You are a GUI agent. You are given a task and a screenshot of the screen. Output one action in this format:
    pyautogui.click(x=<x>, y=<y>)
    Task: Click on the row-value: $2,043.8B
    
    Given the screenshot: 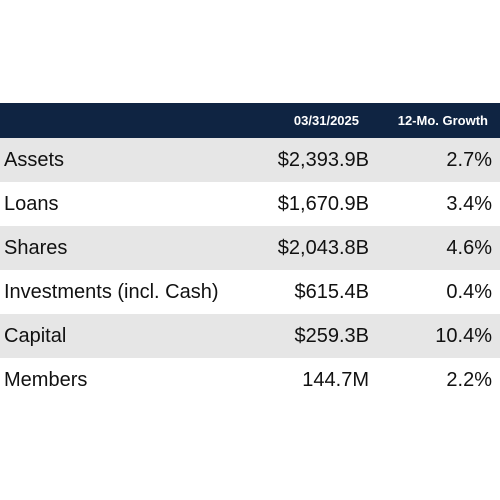 What is the action you would take?
    pyautogui.click(x=323, y=247)
    